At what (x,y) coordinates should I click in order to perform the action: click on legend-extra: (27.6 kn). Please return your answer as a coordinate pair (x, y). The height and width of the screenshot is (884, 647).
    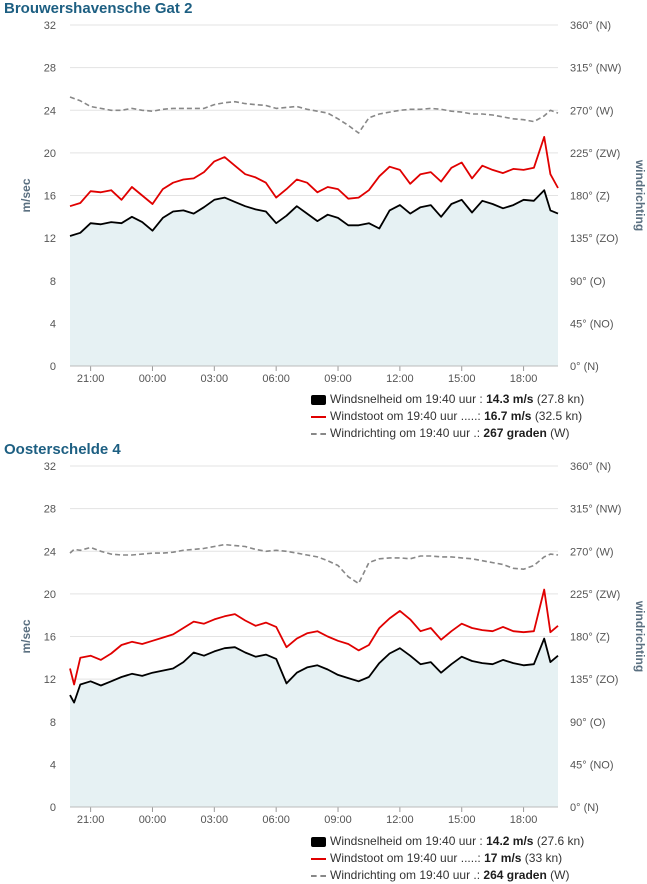
    Looking at the image, I should click on (560, 841).